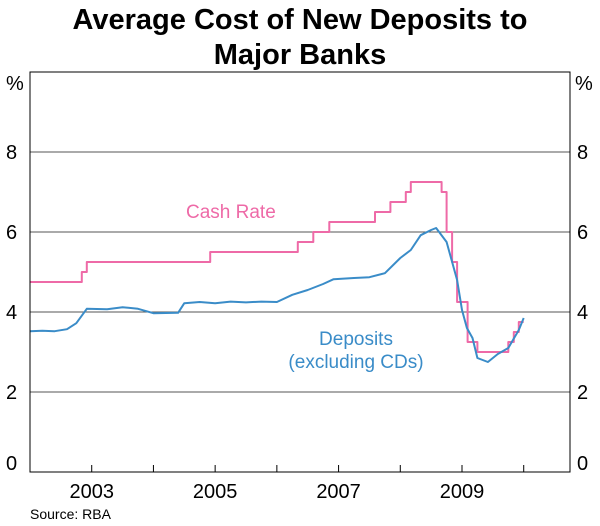 This screenshot has height=526, width=600. I want to click on y-tick-label-right: 4, so click(582, 313).